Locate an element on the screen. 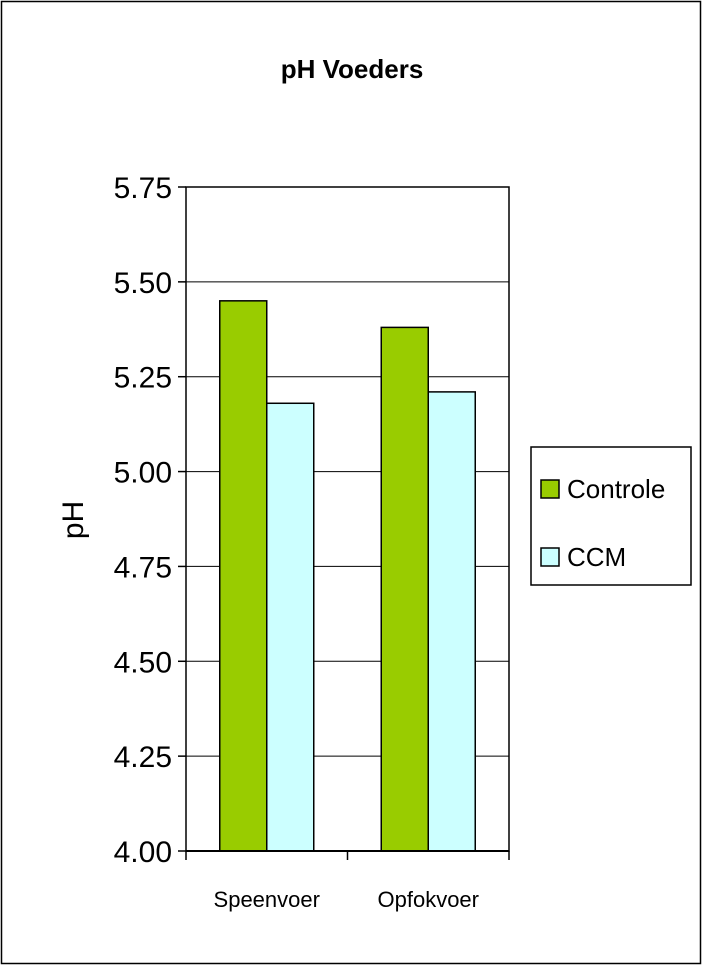 This screenshot has width=702, height=965. y-tick-label: 4.25 is located at coordinates (143, 757).